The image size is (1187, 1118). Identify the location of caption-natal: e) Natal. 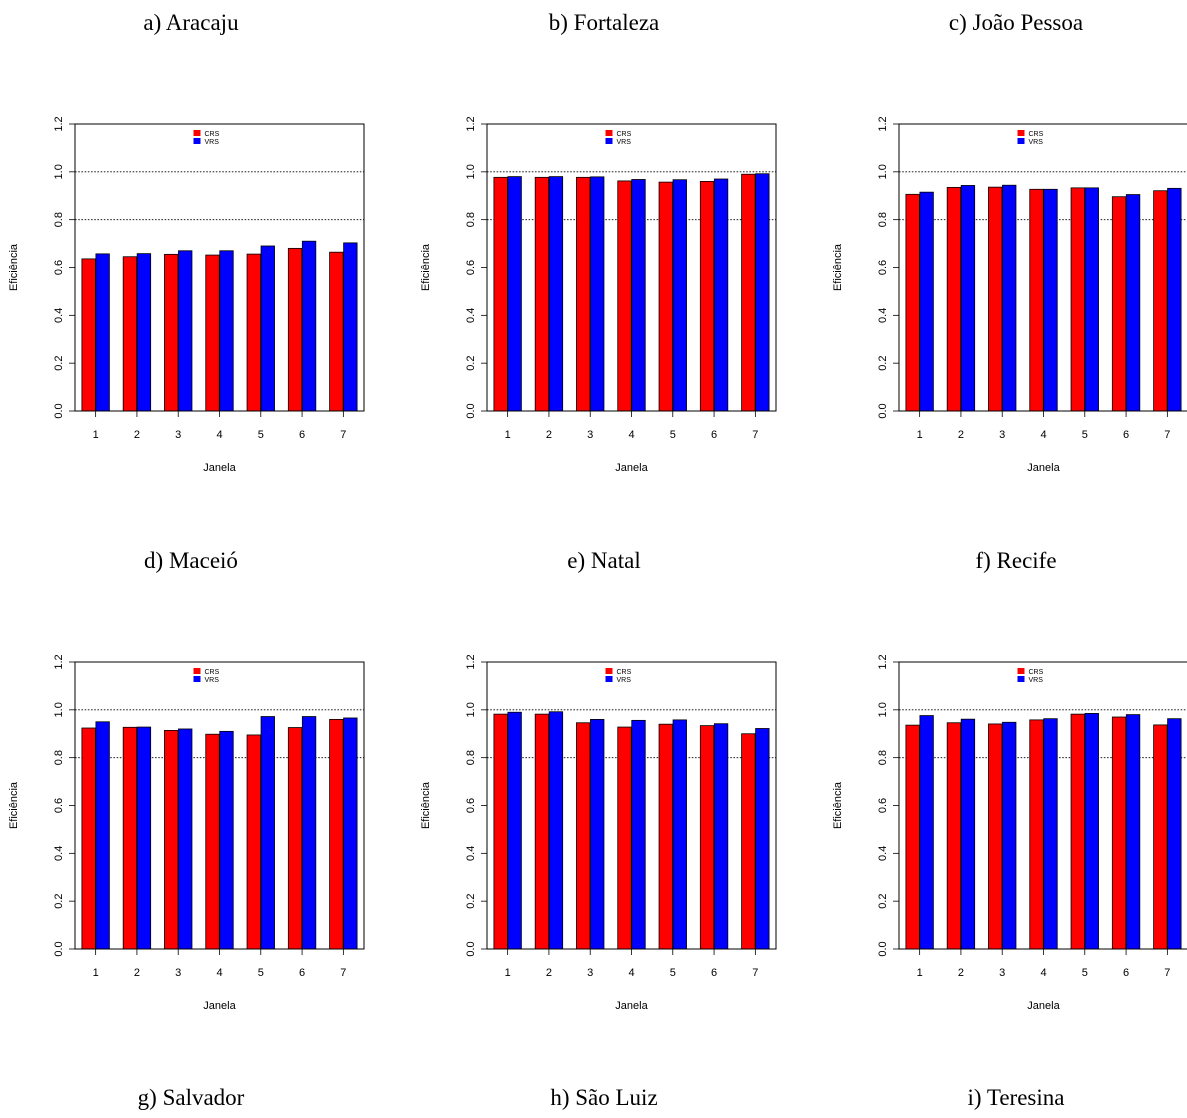
(604, 560).